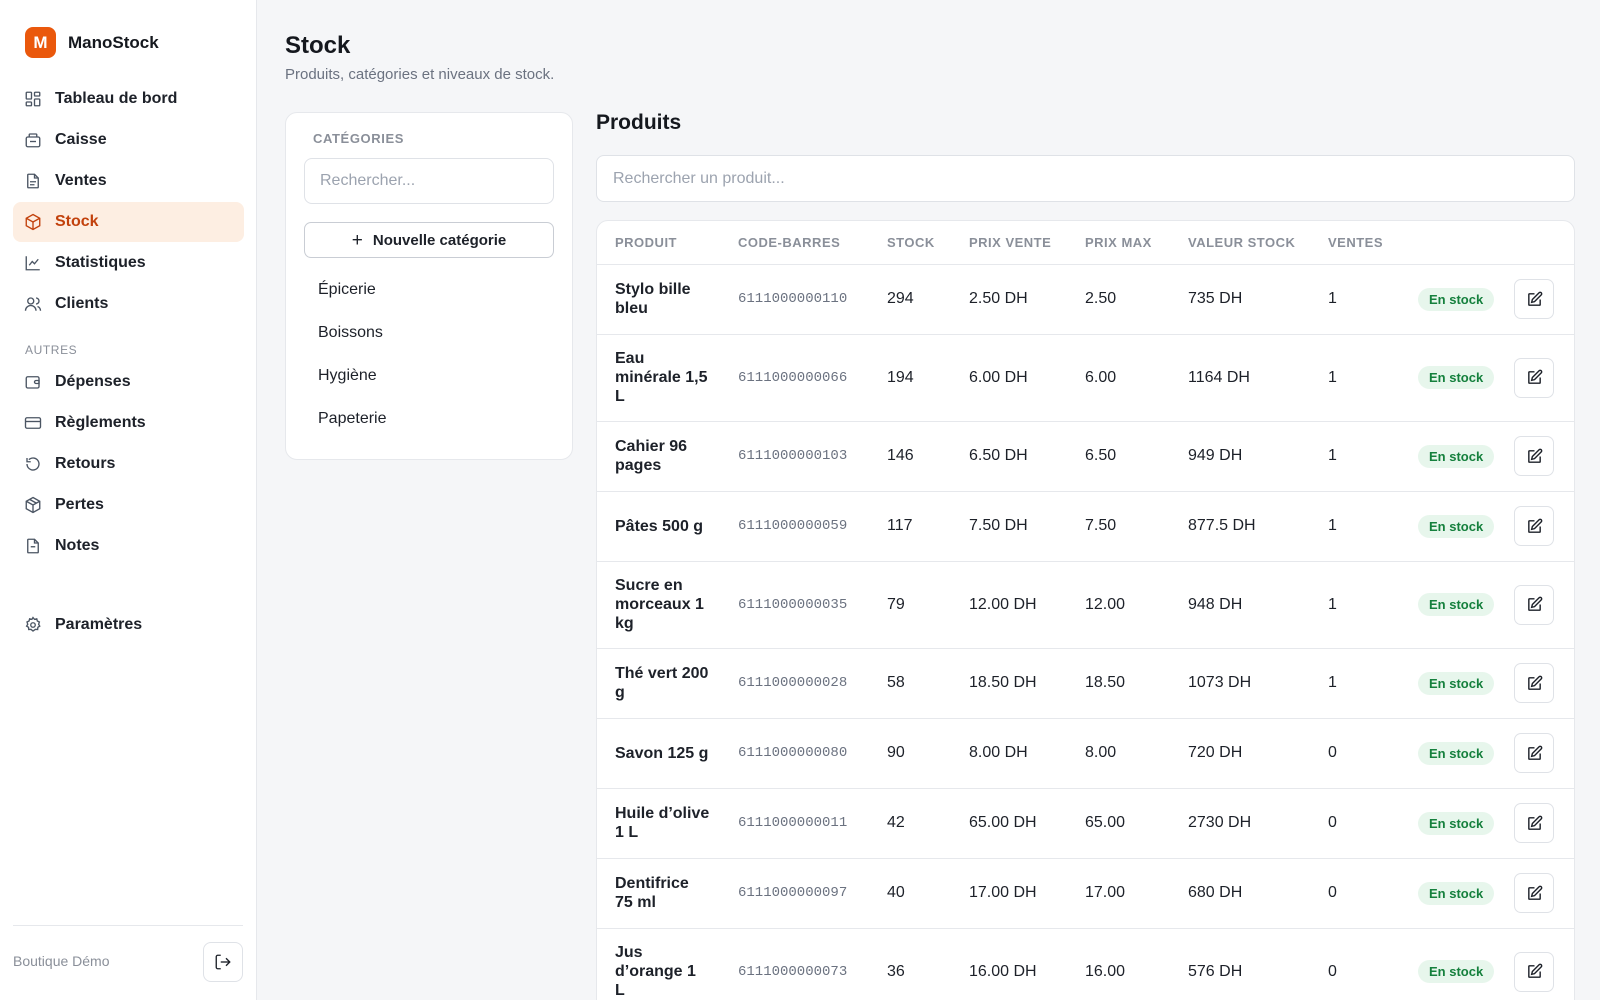 The image size is (1600, 1000). I want to click on product-name: Savon 125 g, so click(658, 753).